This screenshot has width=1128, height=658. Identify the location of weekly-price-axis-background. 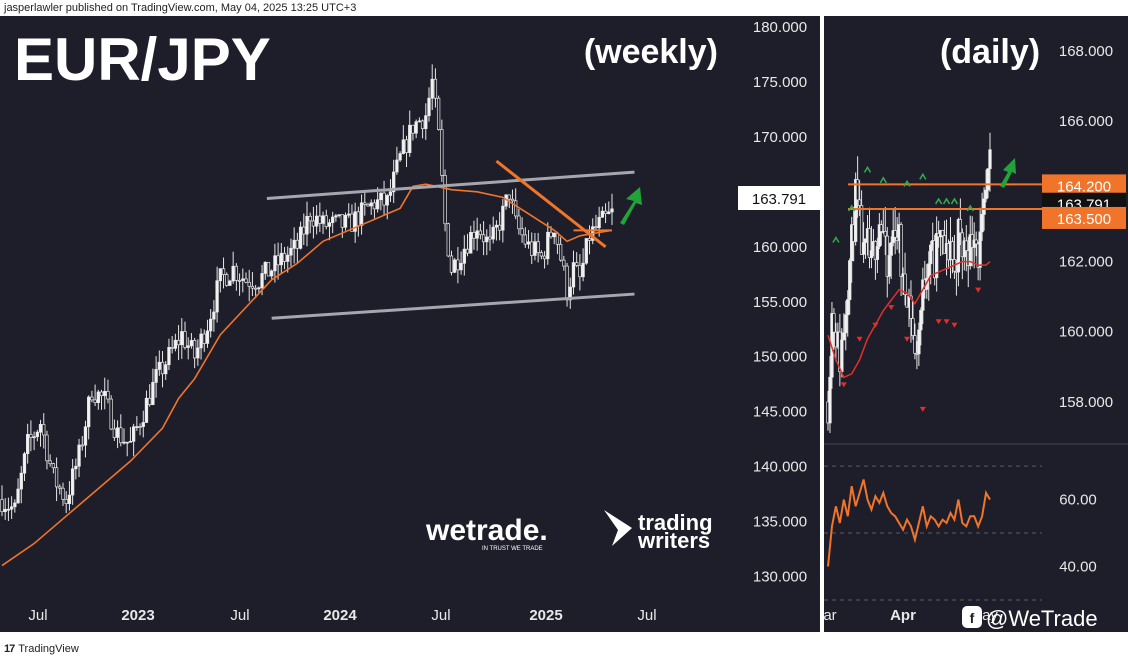
(779, 310).